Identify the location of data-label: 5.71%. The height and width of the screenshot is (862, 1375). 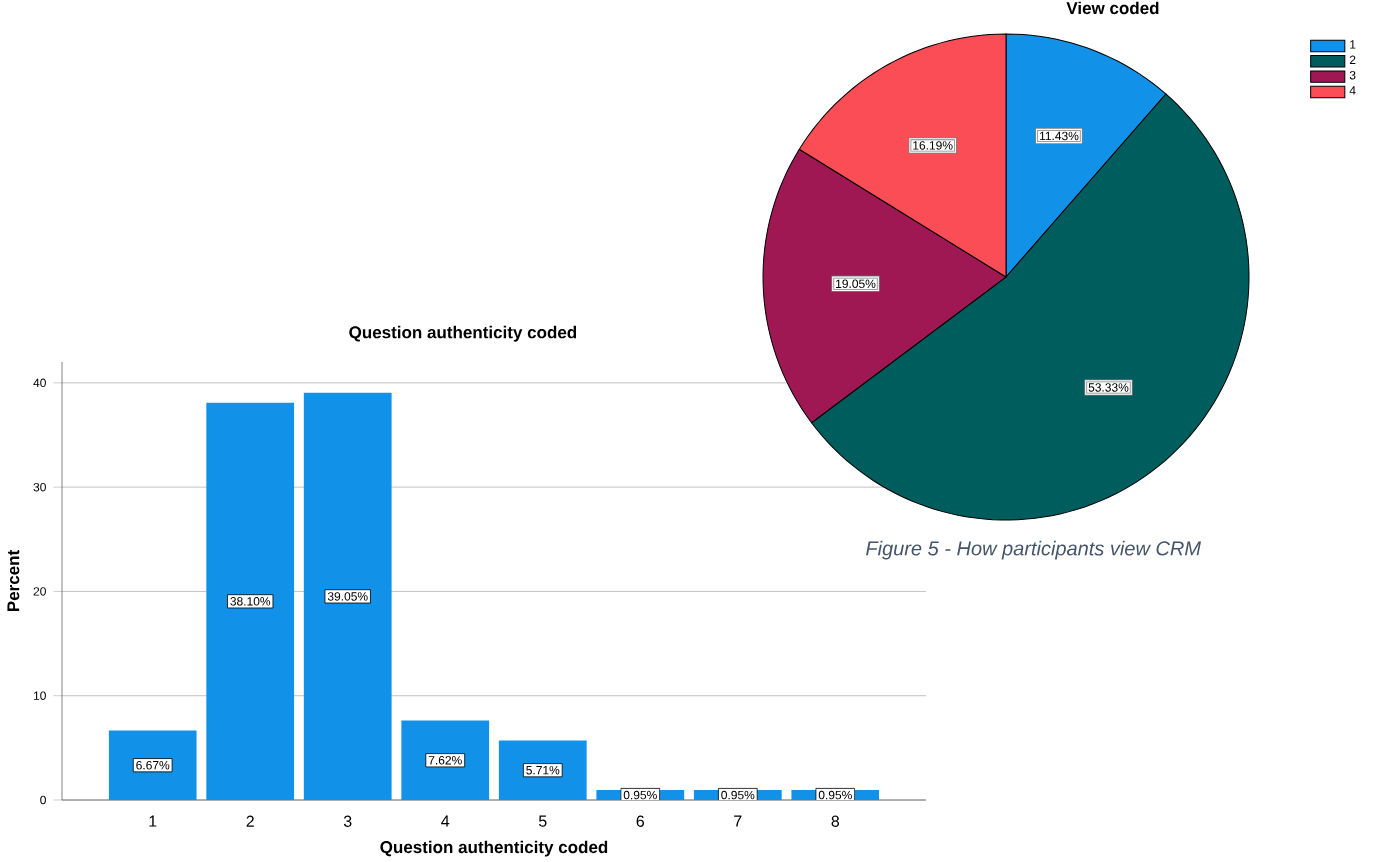
(543, 770).